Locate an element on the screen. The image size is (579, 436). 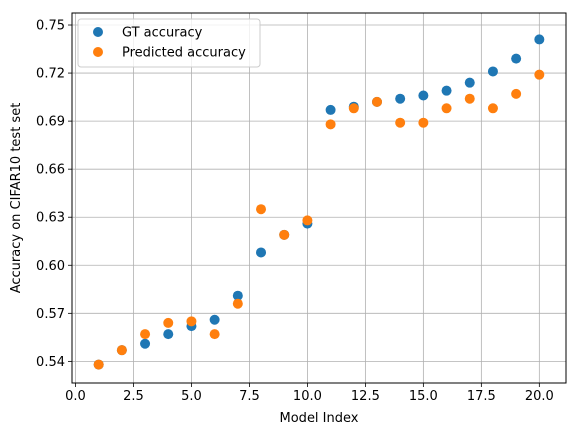
legend-box is located at coordinates (169, 43).